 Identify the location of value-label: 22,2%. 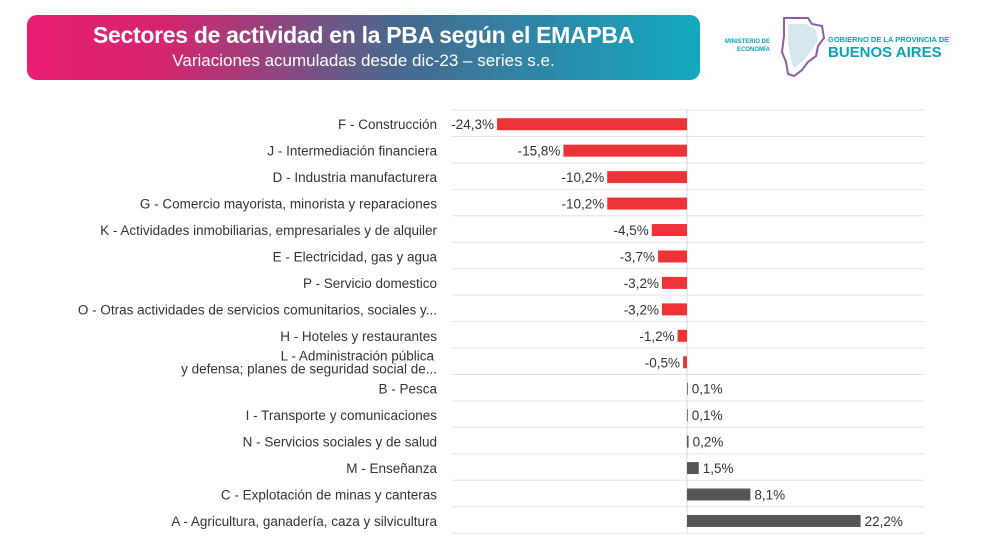
(884, 521).